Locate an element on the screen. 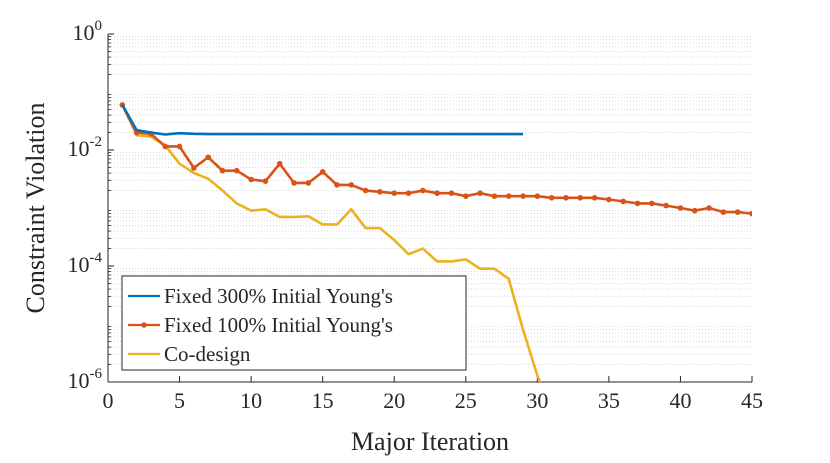 The height and width of the screenshot is (463, 830). x-tick-label: 10 is located at coordinates (251, 400).